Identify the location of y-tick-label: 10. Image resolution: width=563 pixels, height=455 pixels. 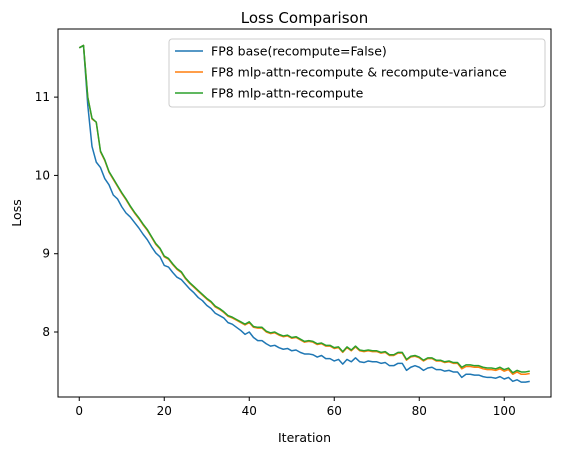
(42, 175).